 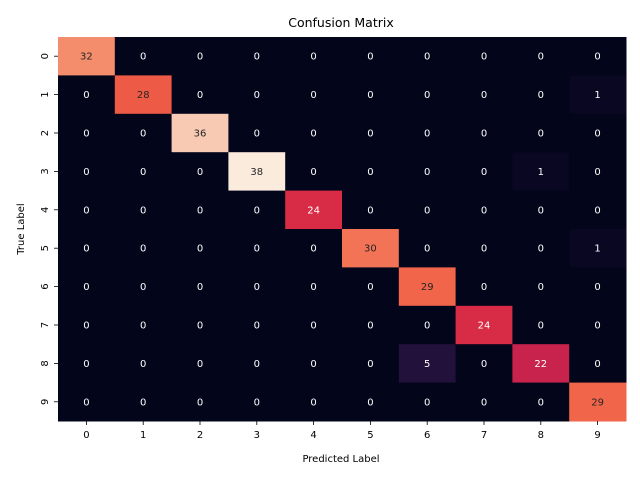 What do you see at coordinates (143, 435) in the screenshot?
I see `x-tick-label: 1` at bounding box center [143, 435].